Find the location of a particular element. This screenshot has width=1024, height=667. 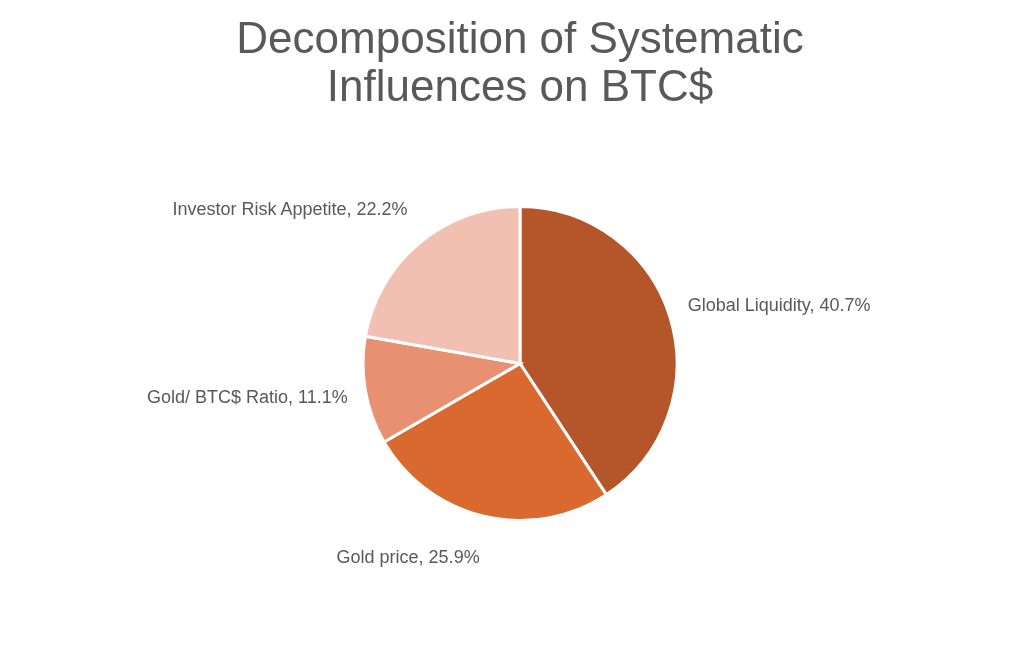

slice-label: Global Liquidity, 40.7% is located at coordinates (779, 305).